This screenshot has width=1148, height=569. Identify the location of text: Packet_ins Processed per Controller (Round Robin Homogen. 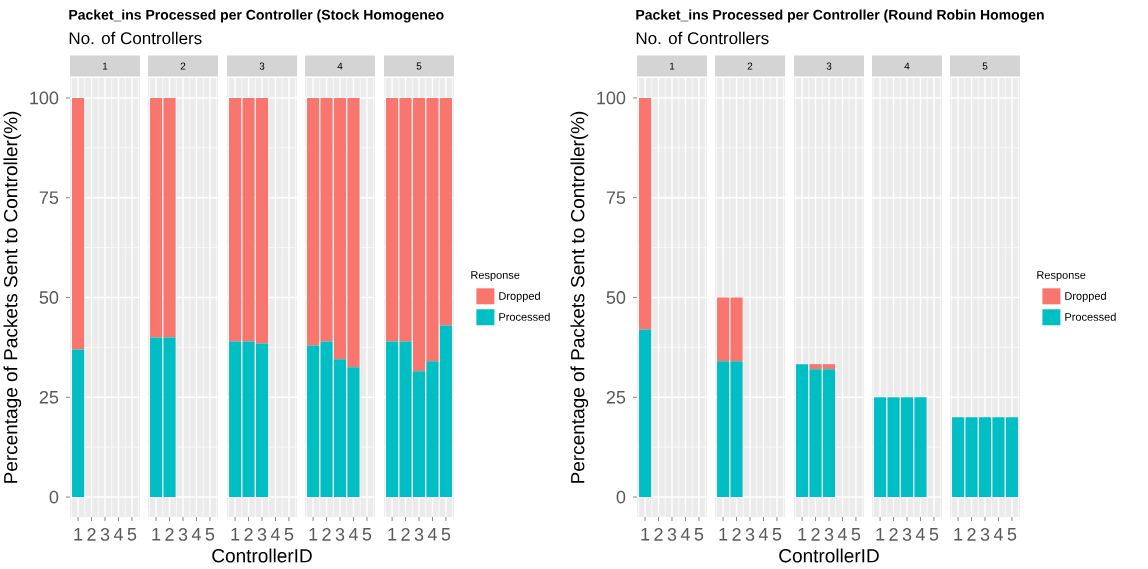
(840, 16).